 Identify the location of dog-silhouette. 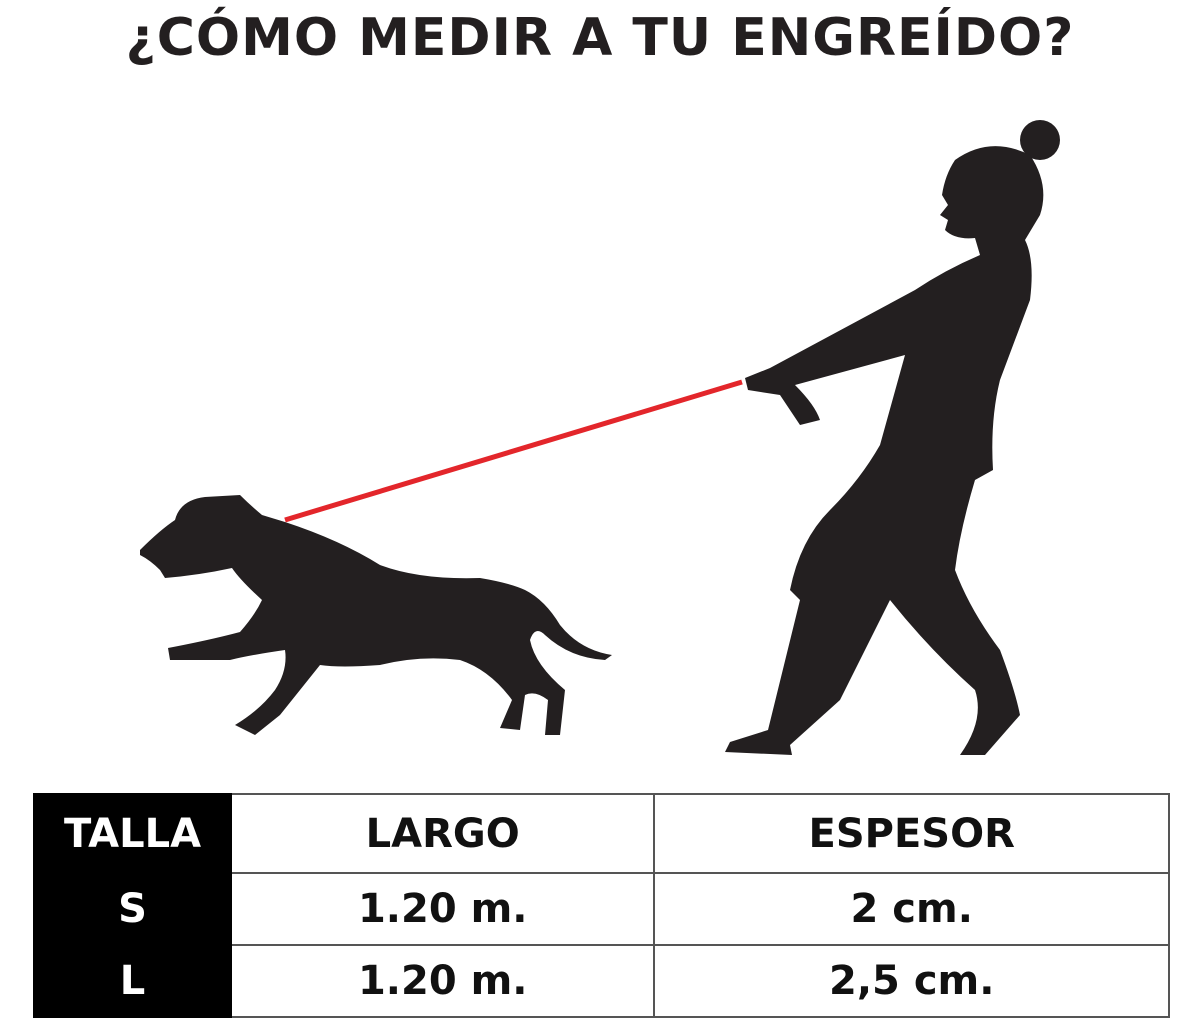
(376, 615).